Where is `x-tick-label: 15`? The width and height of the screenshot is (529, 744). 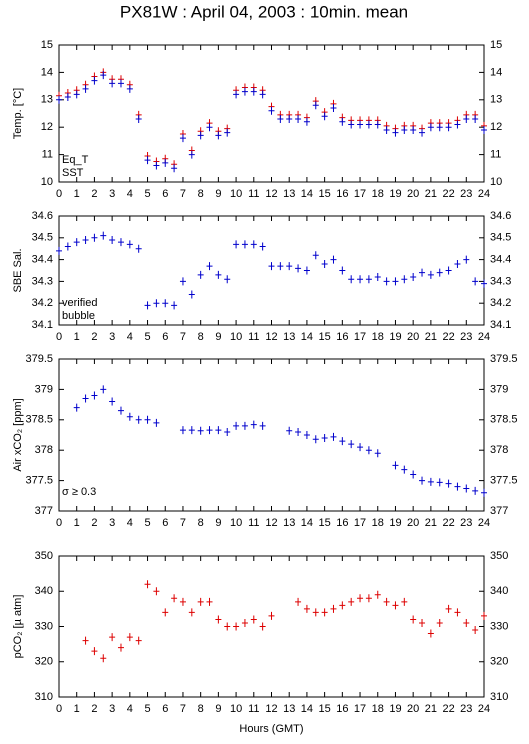 x-tick-label: 15 is located at coordinates (325, 523).